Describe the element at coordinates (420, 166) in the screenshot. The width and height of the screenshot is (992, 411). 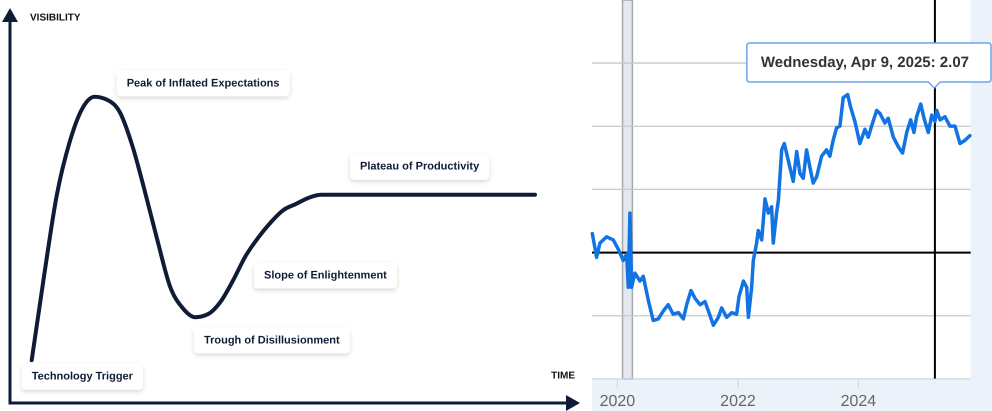
I see `annotation: Plateau of Productivity` at that location.